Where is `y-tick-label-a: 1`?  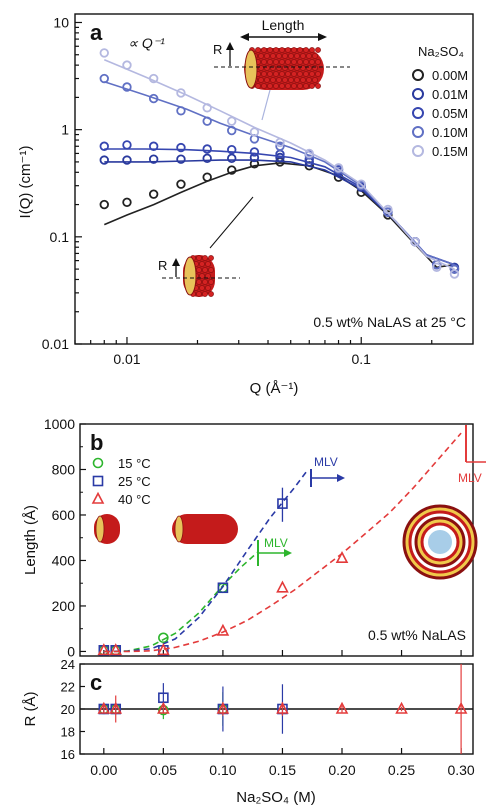
y-tick-label-a: 1 is located at coordinates (65, 130).